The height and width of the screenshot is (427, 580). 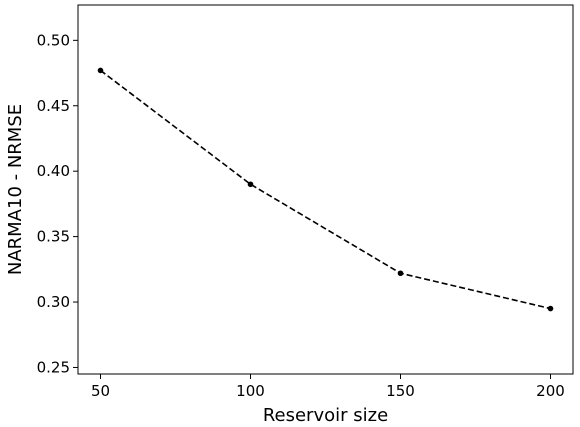 What do you see at coordinates (328, 387) in the screenshot?
I see `x-axis-ticks: 50 100 150 200` at bounding box center [328, 387].